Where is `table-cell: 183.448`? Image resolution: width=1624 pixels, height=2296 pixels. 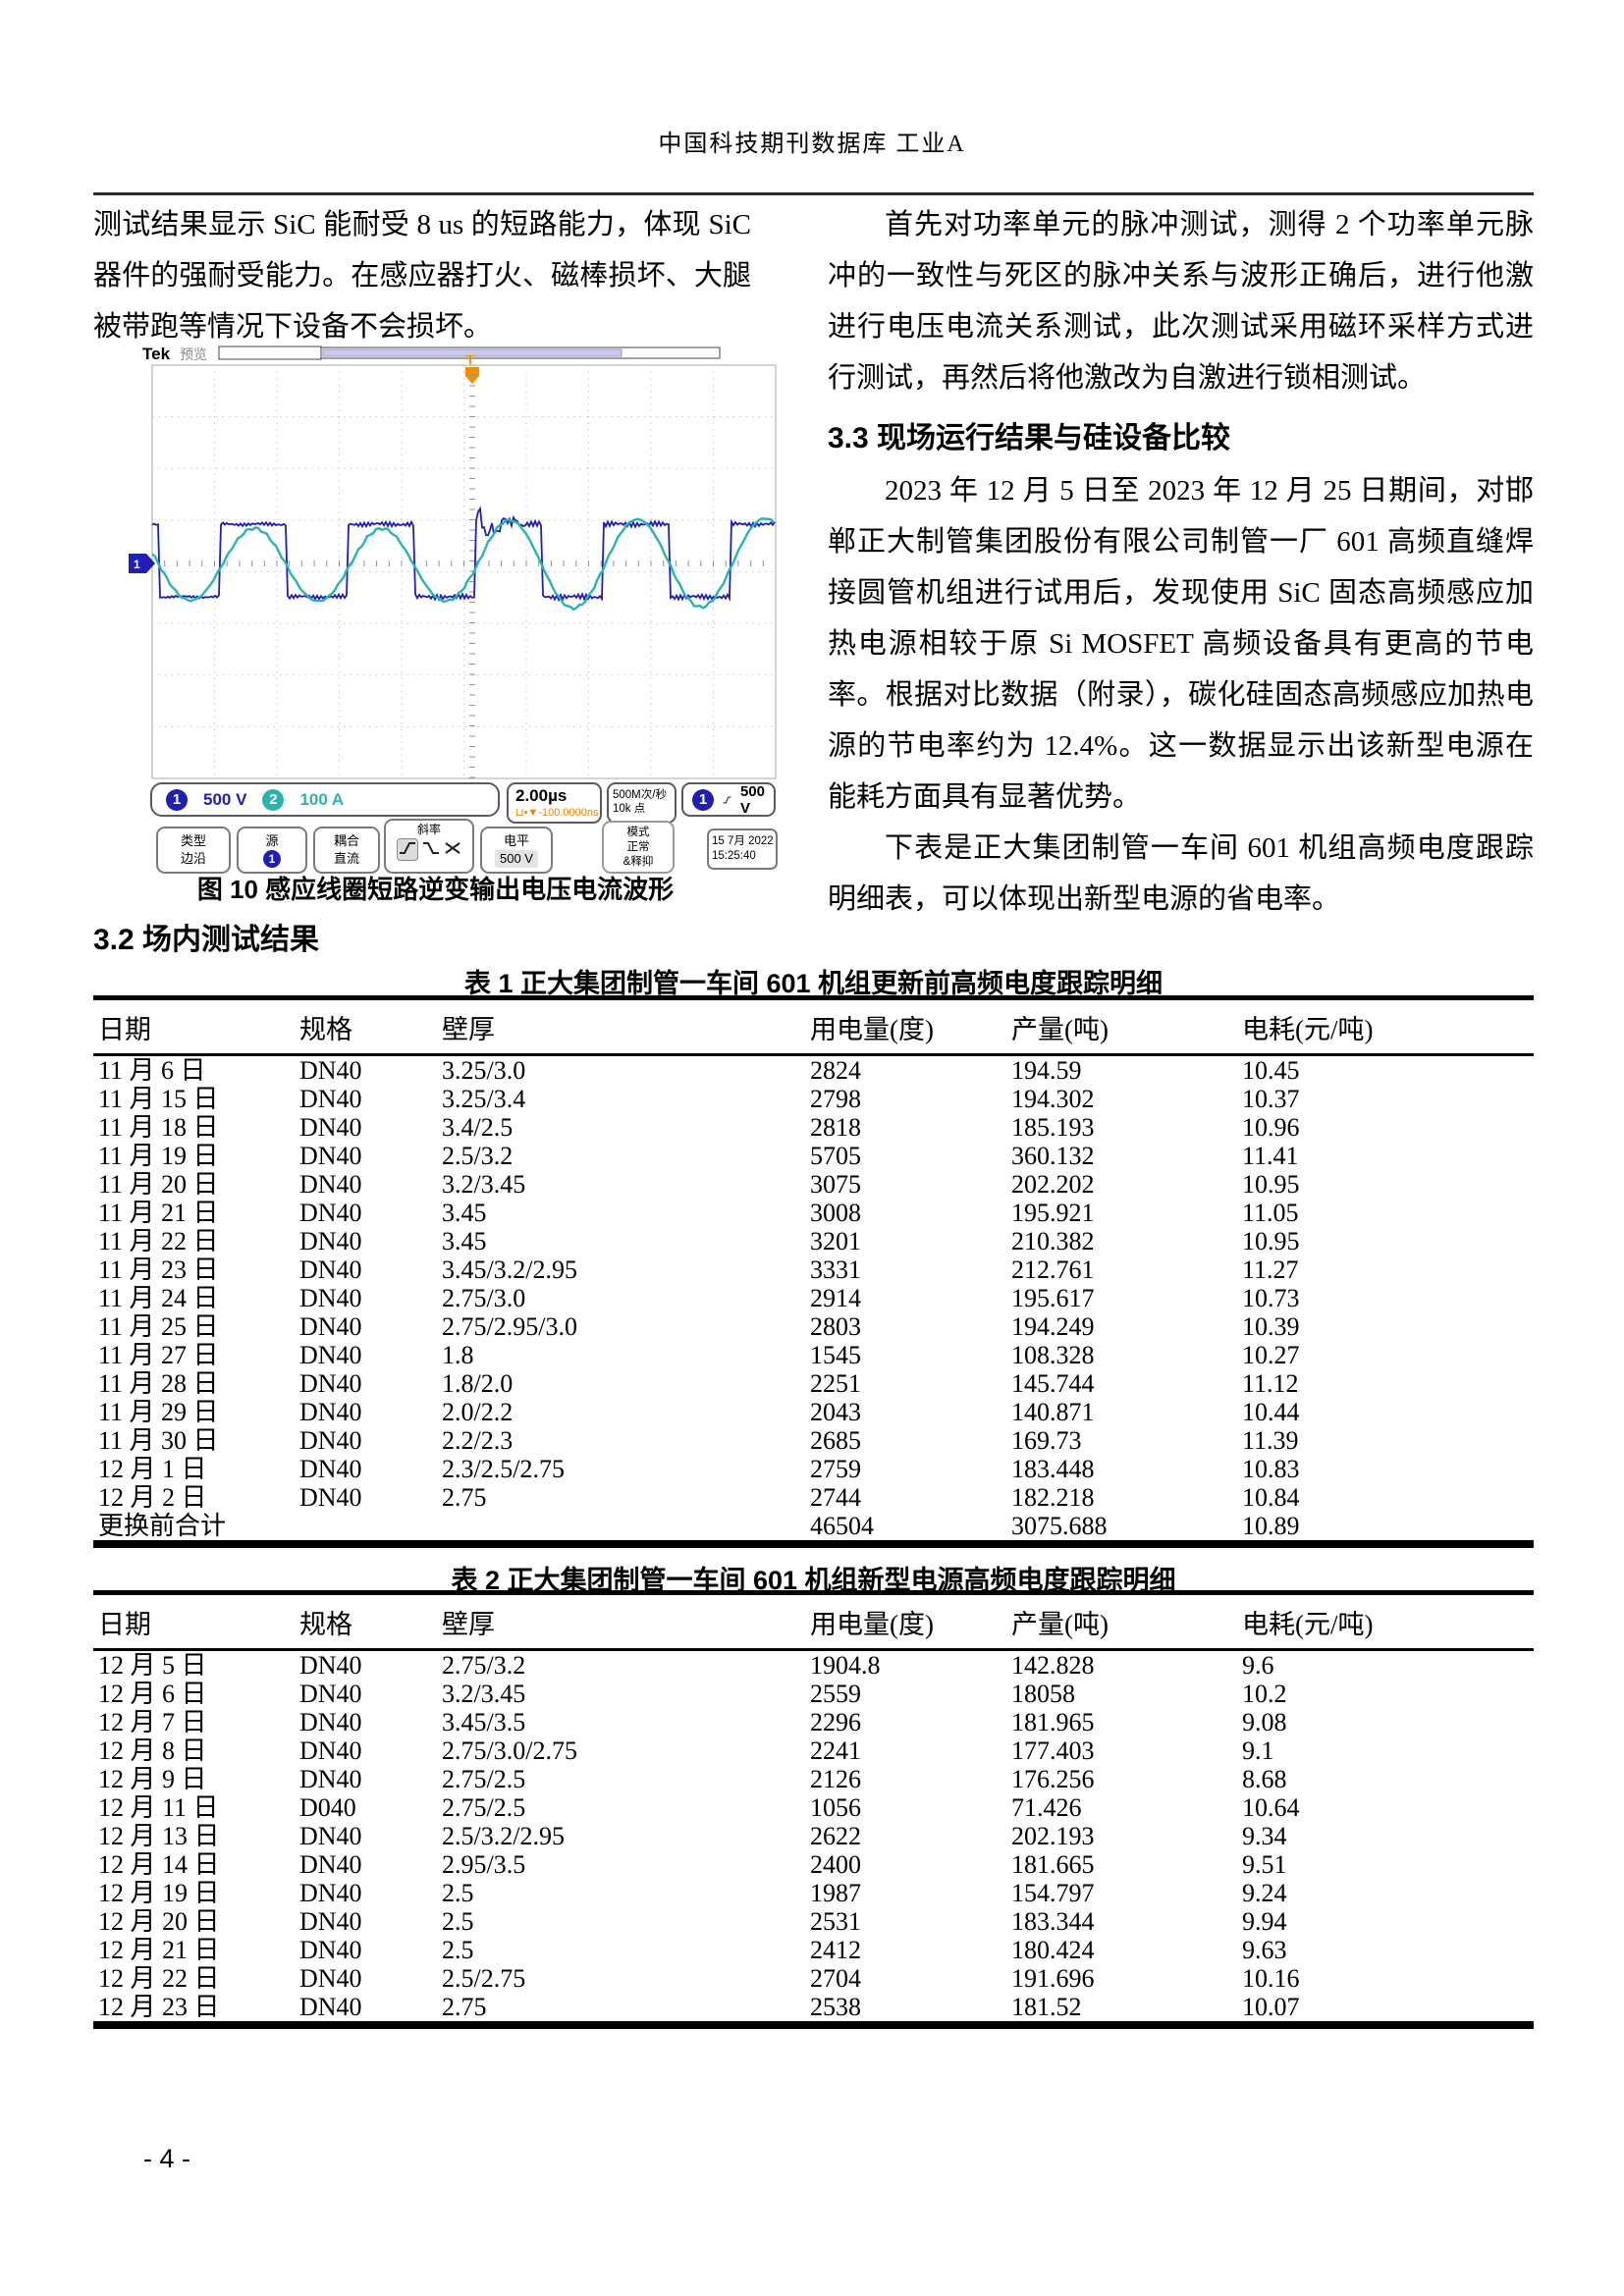 table-cell: 183.448 is located at coordinates (1053, 1469).